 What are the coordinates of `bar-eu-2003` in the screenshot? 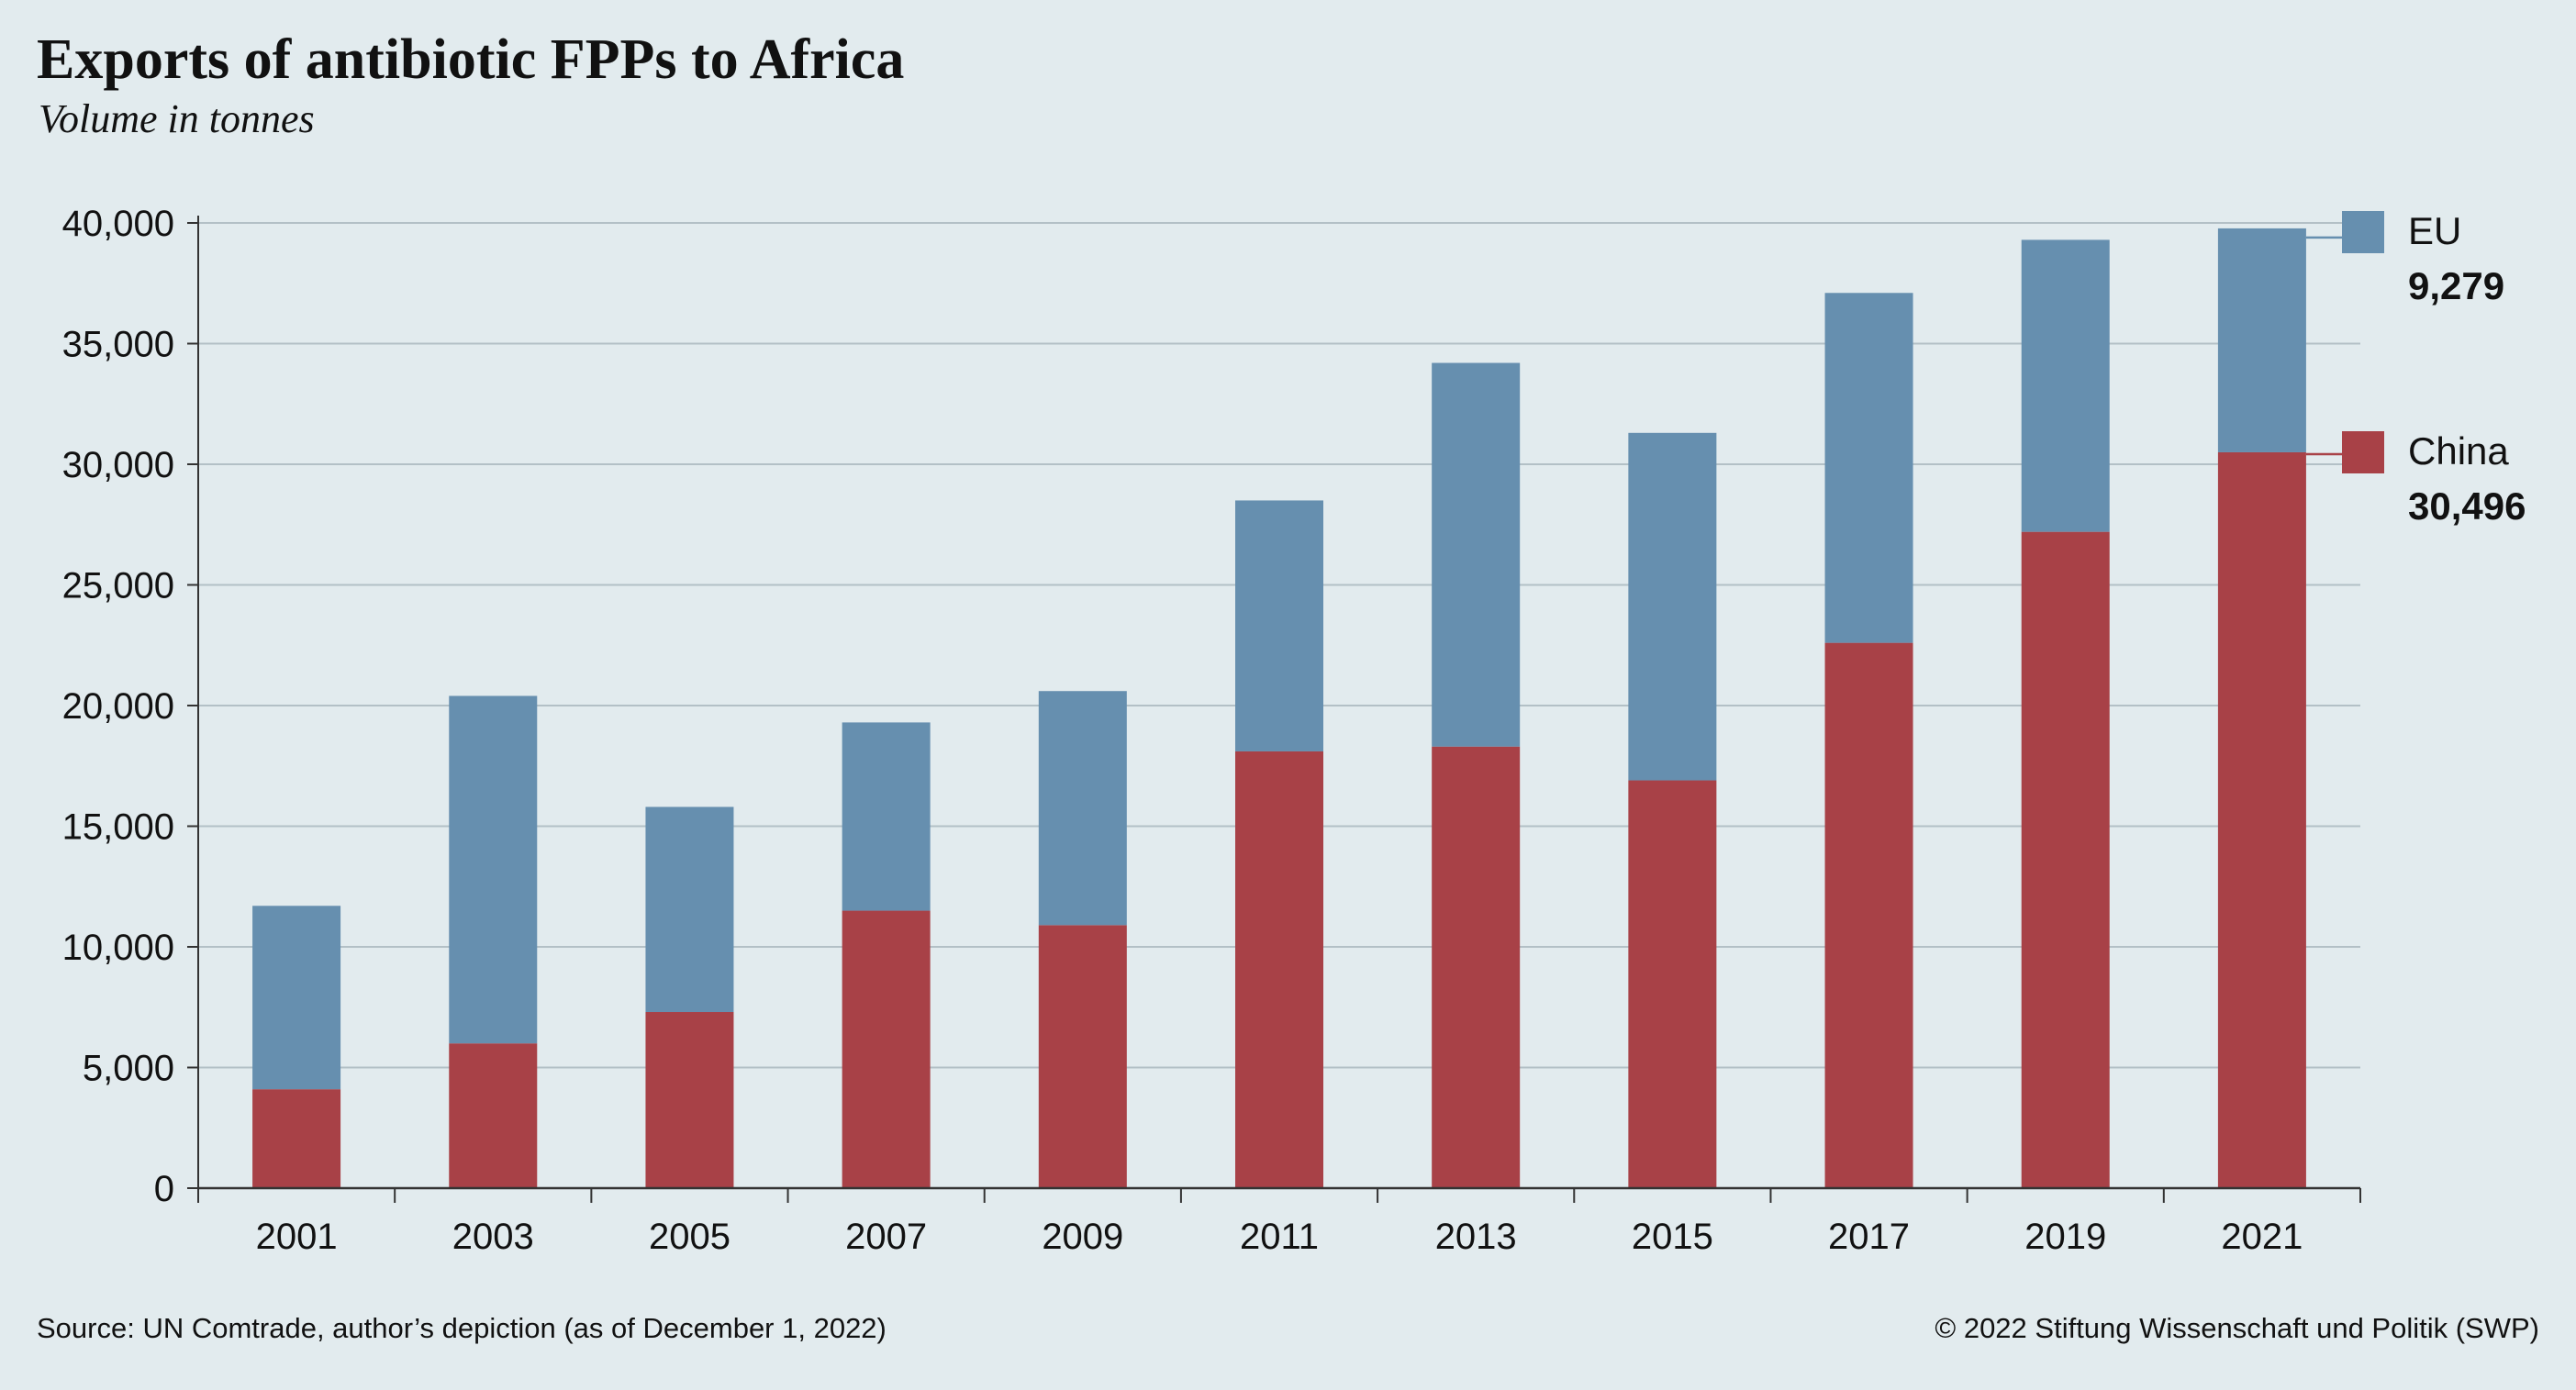 It's located at (493, 870).